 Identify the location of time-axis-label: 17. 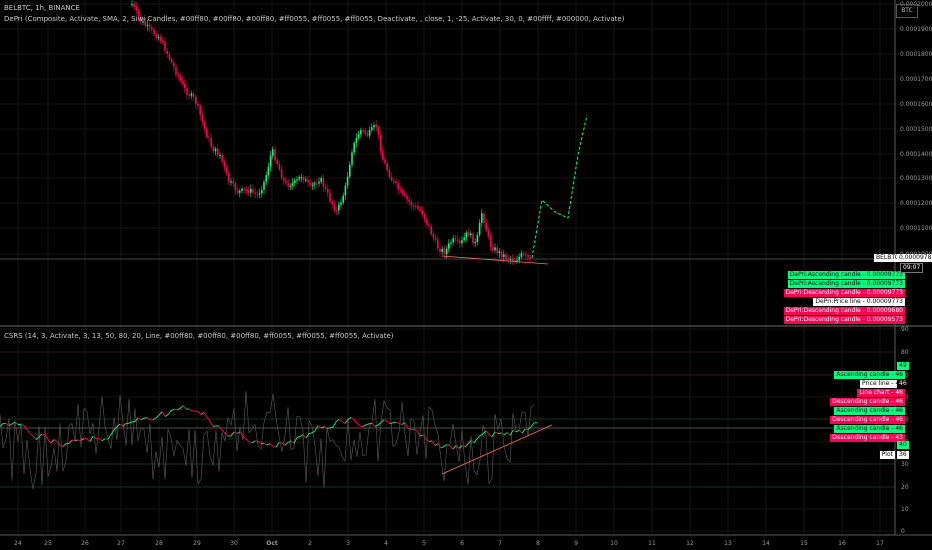
(880, 543).